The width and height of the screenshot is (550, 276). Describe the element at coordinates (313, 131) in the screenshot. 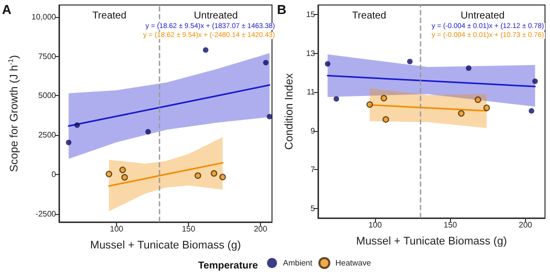

I see `y-tick-label: 9` at that location.